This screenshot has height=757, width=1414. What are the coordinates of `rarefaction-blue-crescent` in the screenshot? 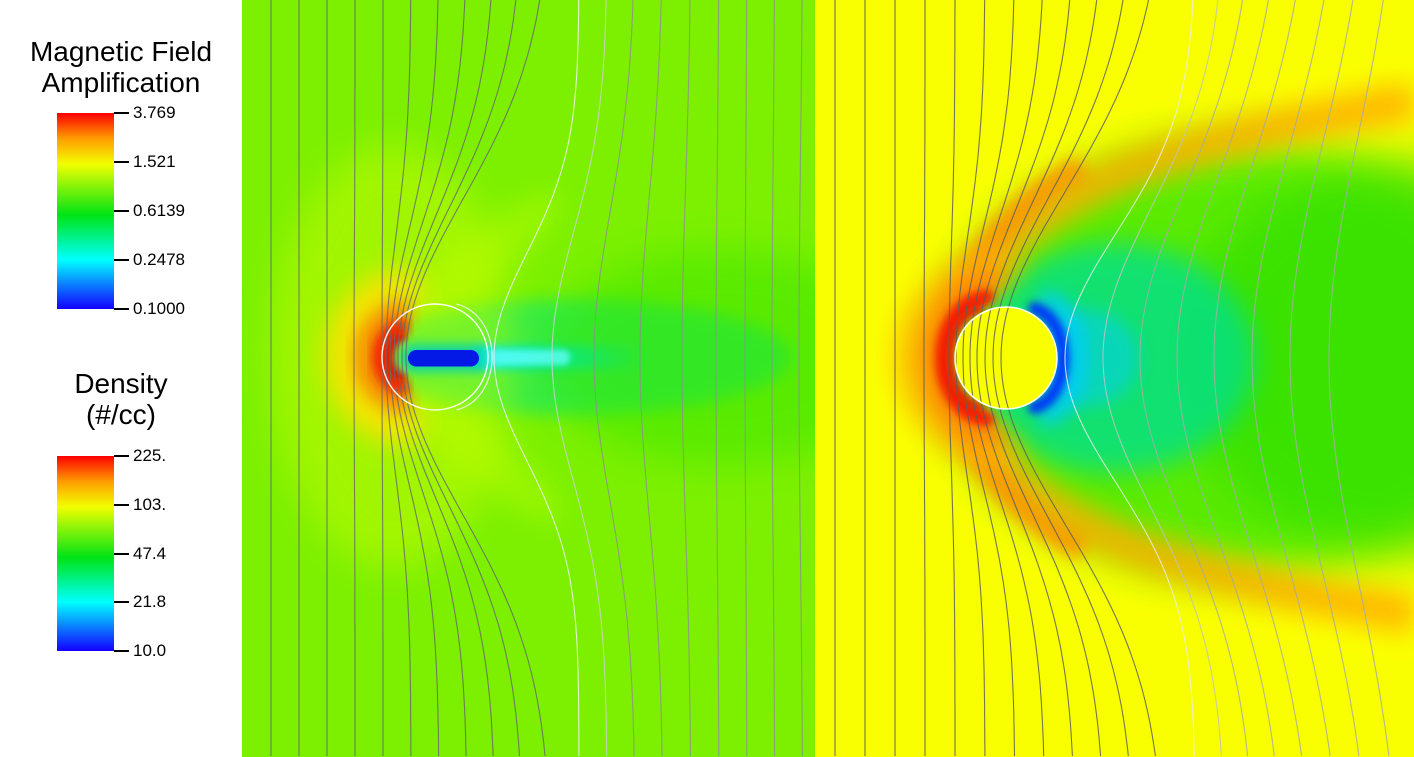 It's located at (1049, 358).